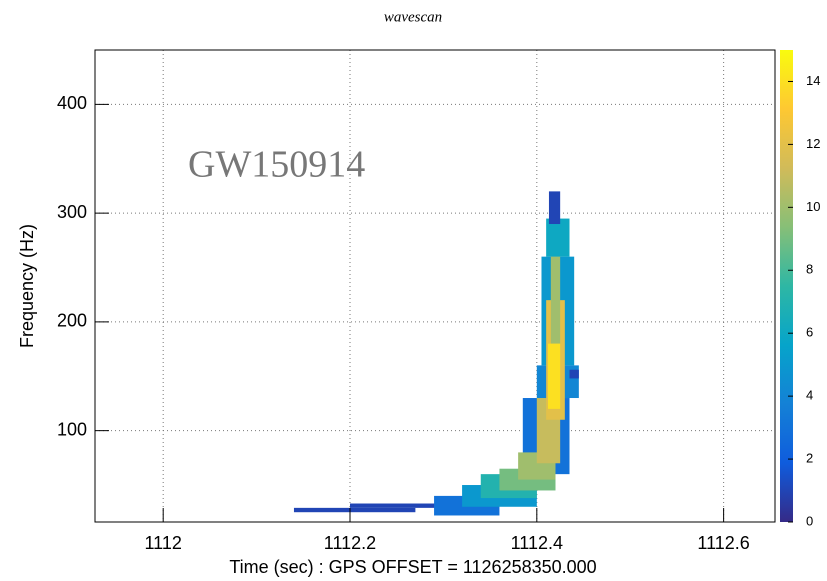 This screenshot has height=581, width=827. I want to click on colorbar-tick-label: 10, so click(813, 206).